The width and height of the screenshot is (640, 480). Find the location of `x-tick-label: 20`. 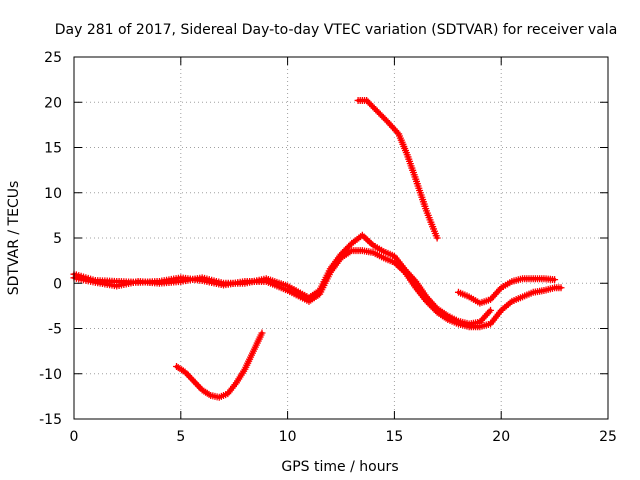

x-tick-label: 20 is located at coordinates (501, 437).